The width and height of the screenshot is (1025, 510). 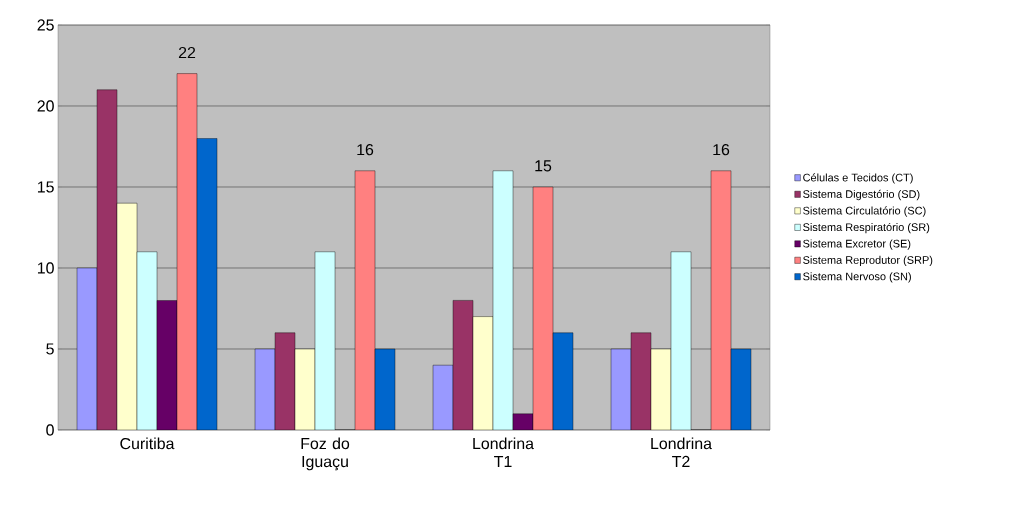 What do you see at coordinates (864, 211) in the screenshot?
I see `legend-label: Sistema Circulatório (SC)` at bounding box center [864, 211].